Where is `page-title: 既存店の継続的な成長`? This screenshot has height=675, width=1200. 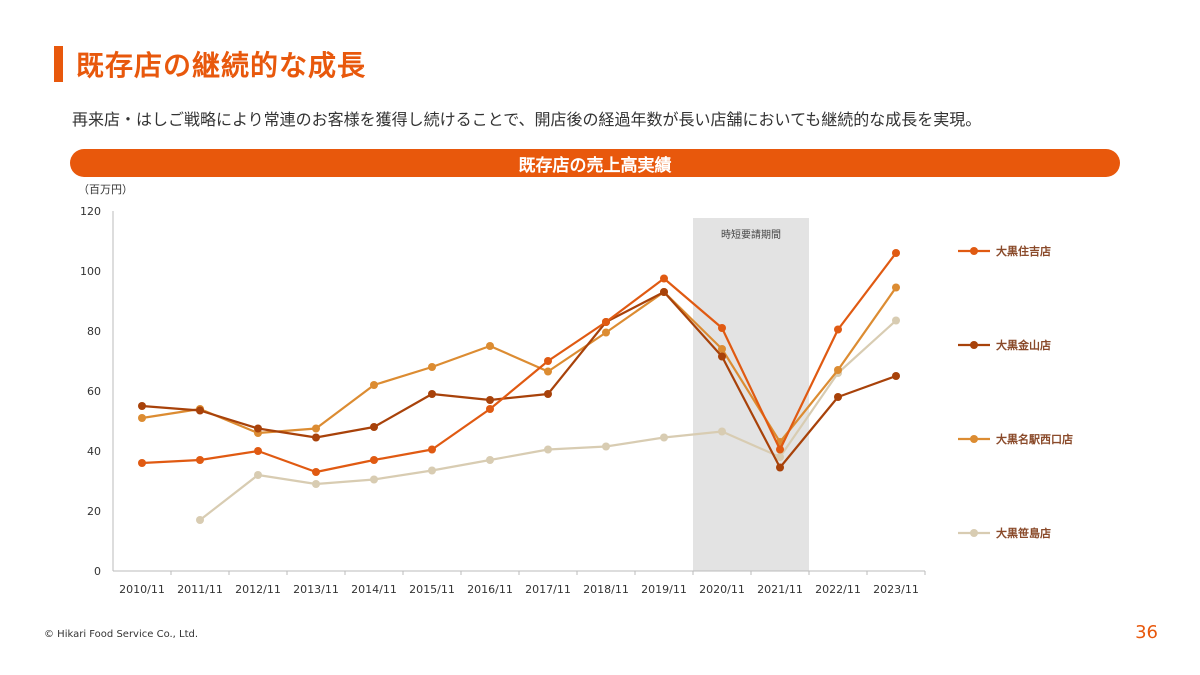 page-title: 既存店の継続的な成長 is located at coordinates (221, 65).